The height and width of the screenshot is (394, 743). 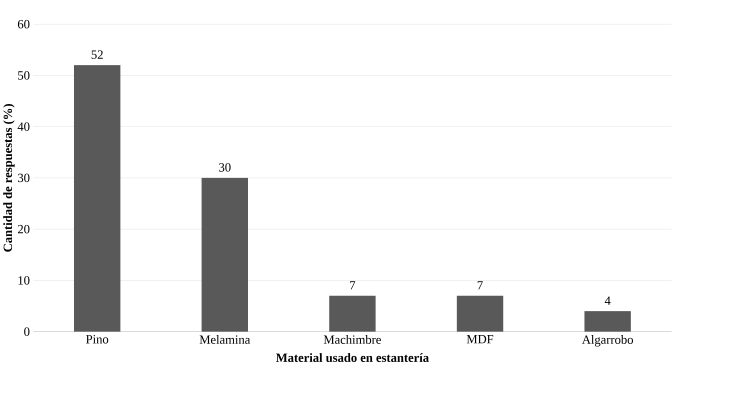 What do you see at coordinates (24, 177) in the screenshot?
I see `y-tick-label: 30` at bounding box center [24, 177].